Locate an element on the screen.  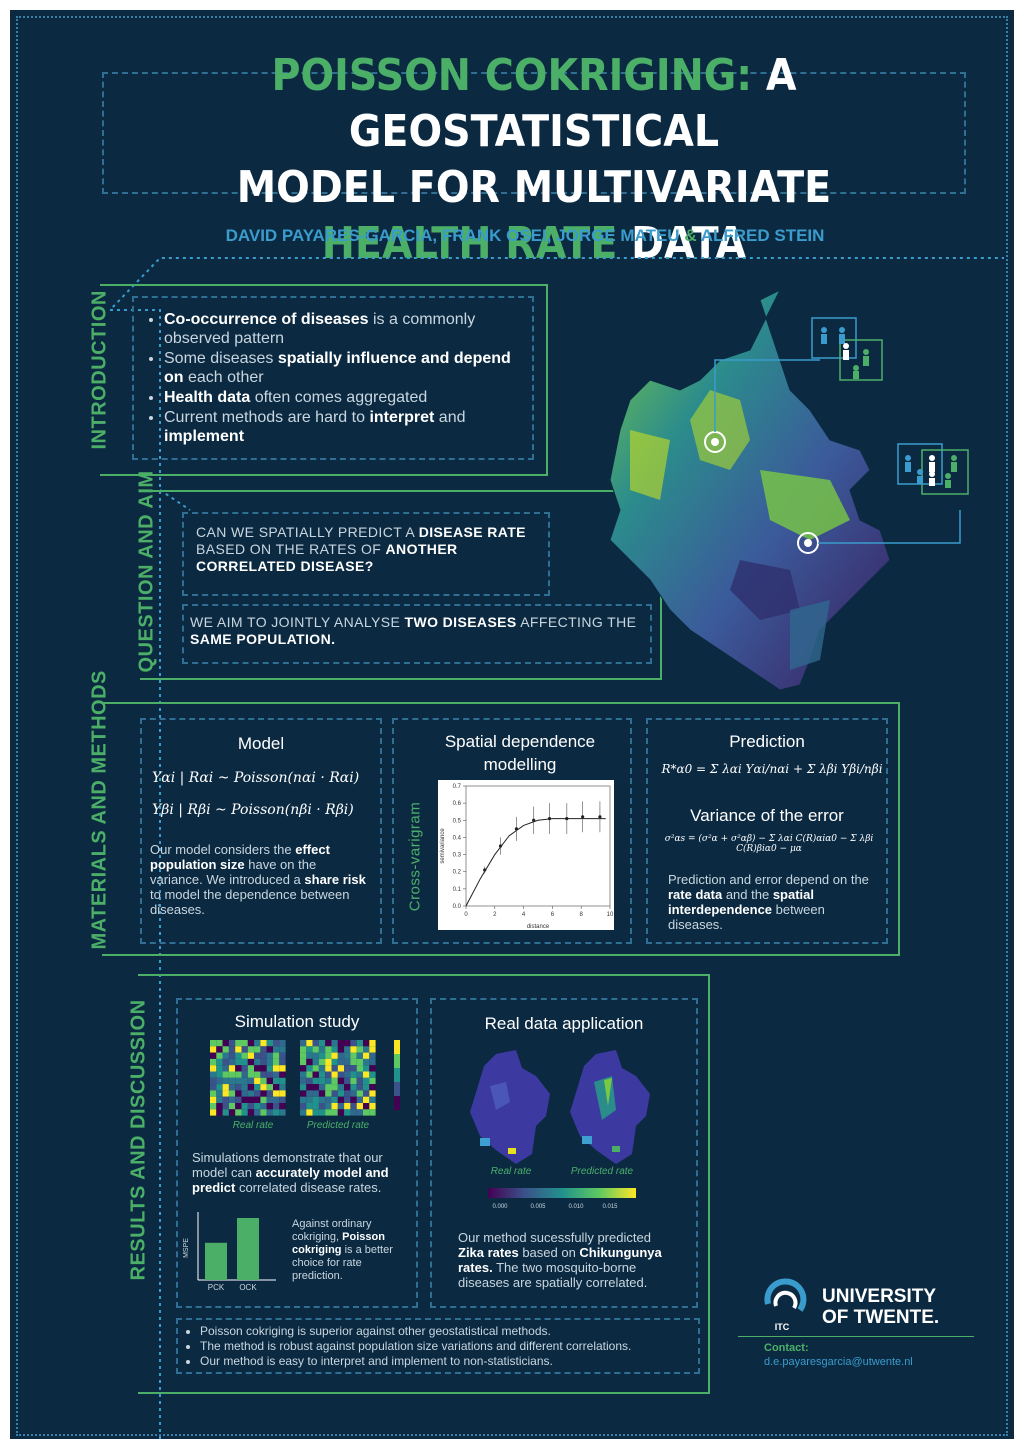
cross-variogram-label: Cross-varigram is located at coordinates (415, 856).